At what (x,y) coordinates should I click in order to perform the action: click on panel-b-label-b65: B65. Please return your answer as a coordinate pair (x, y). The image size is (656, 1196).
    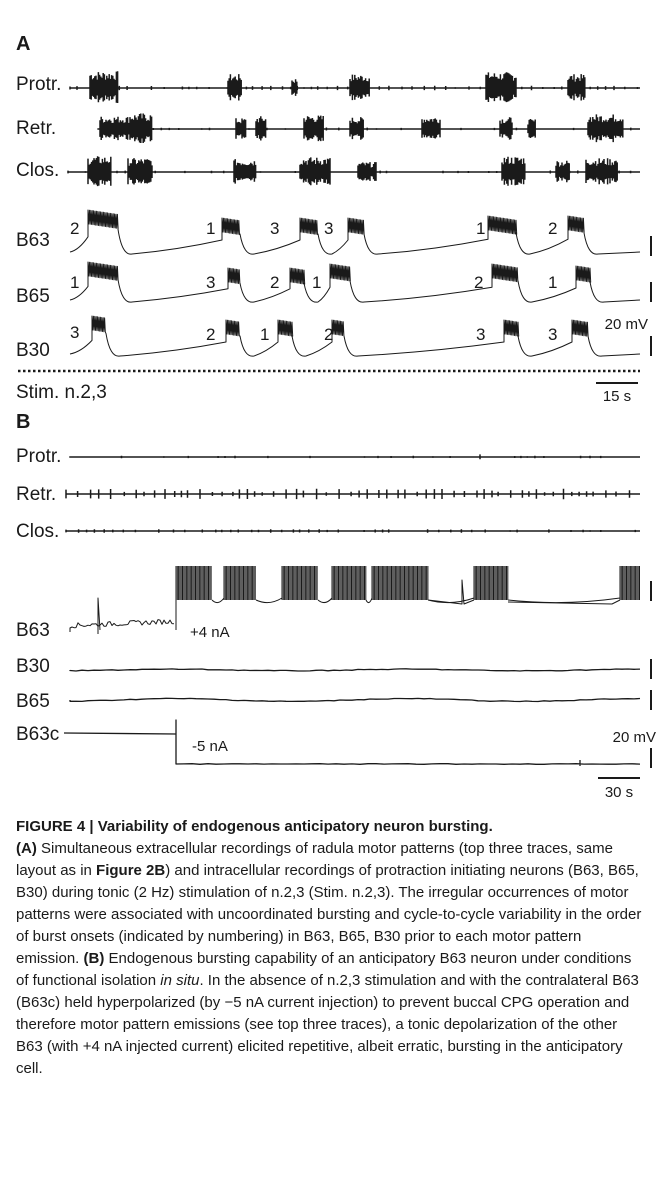
    Looking at the image, I should click on (33, 701).